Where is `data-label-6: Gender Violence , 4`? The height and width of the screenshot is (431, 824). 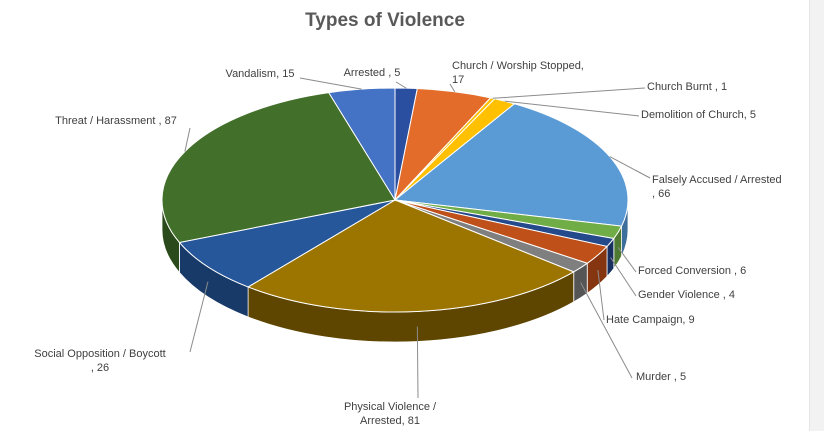
data-label-6: Gender Violence , 4 is located at coordinates (686, 295).